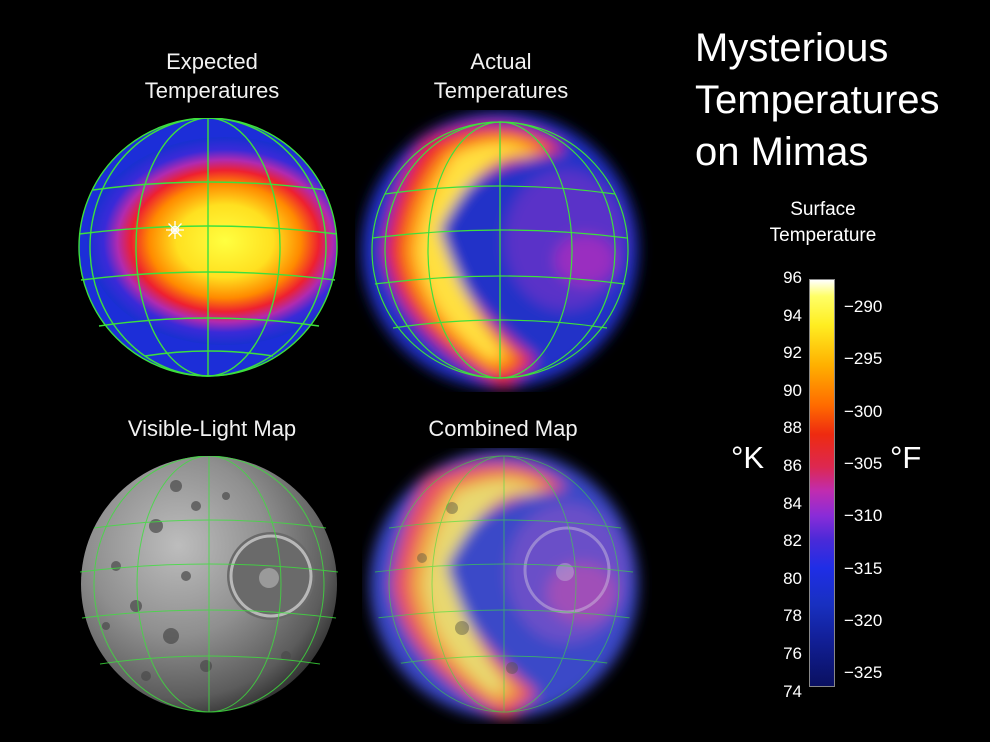 Image resolution: width=990 pixels, height=742 pixels. I want to click on scale-title-line-2: Temperature, so click(823, 235).